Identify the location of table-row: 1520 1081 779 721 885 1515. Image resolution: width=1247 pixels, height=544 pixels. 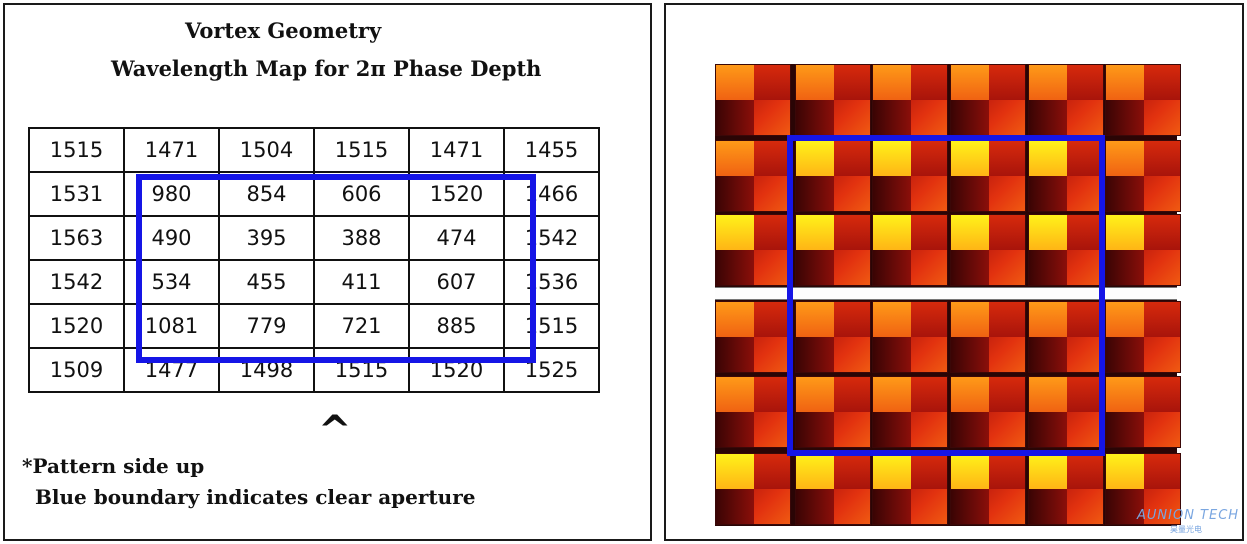
(314, 326).